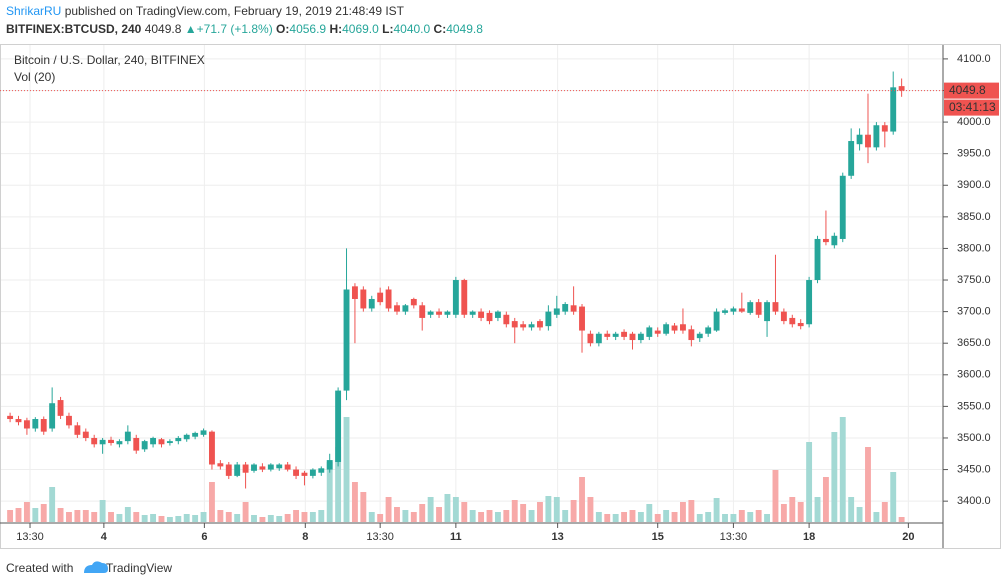 The width and height of the screenshot is (1006, 586). What do you see at coordinates (974, 312) in the screenshot?
I see `y-tick-label: 3700.0` at bounding box center [974, 312].